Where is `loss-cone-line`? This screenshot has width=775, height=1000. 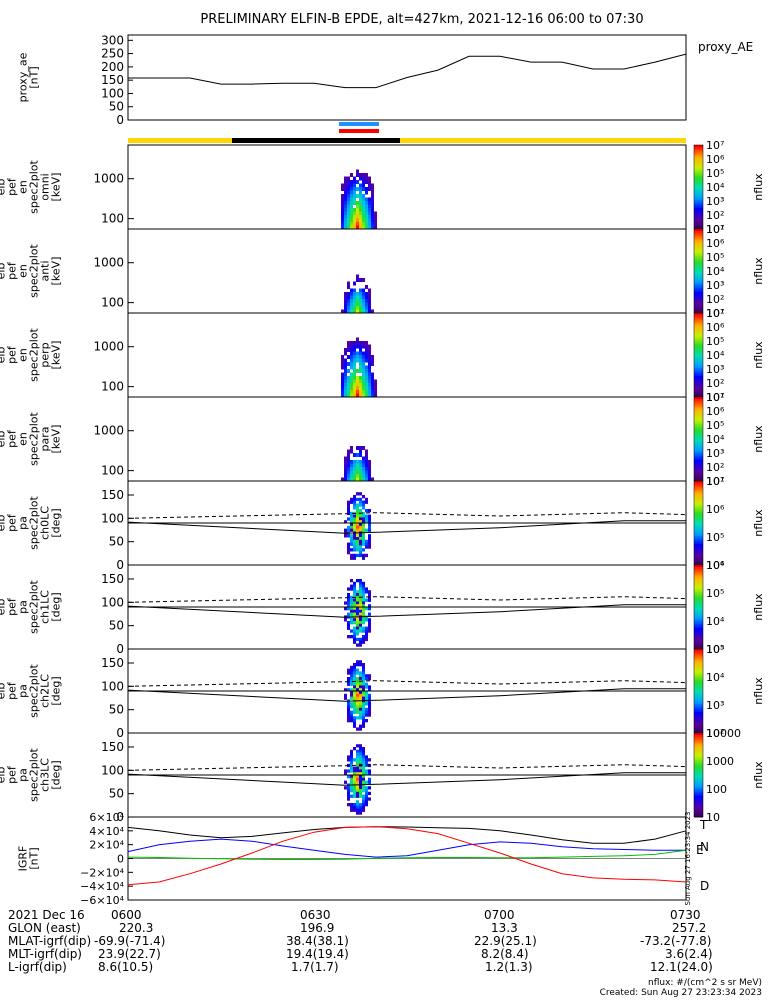
loss-cone-line is located at coordinates (406, 779).